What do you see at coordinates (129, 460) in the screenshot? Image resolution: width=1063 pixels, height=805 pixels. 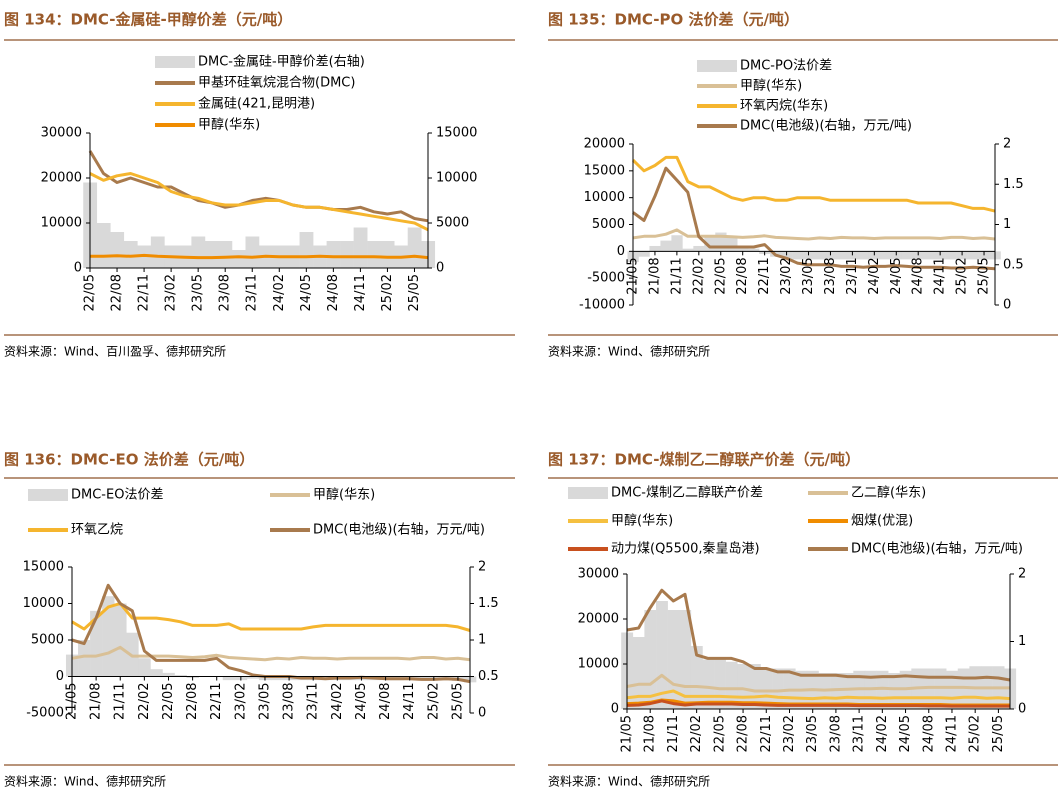 I see `chart-title: 图 136：DMC-EO 法价差（元/吨）` at bounding box center [129, 460].